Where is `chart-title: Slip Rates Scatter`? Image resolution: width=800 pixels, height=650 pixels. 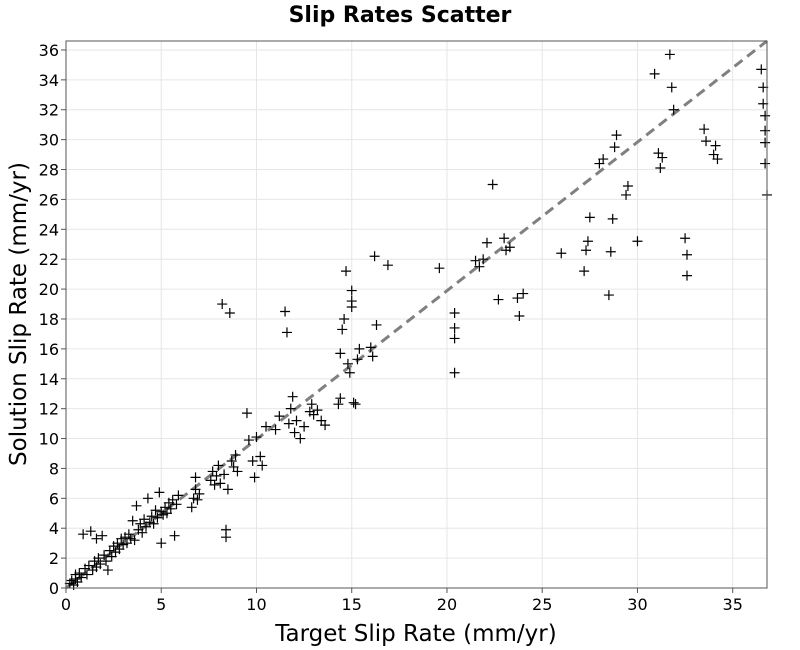 chart-title: Slip Rates Scatter is located at coordinates (400, 15).